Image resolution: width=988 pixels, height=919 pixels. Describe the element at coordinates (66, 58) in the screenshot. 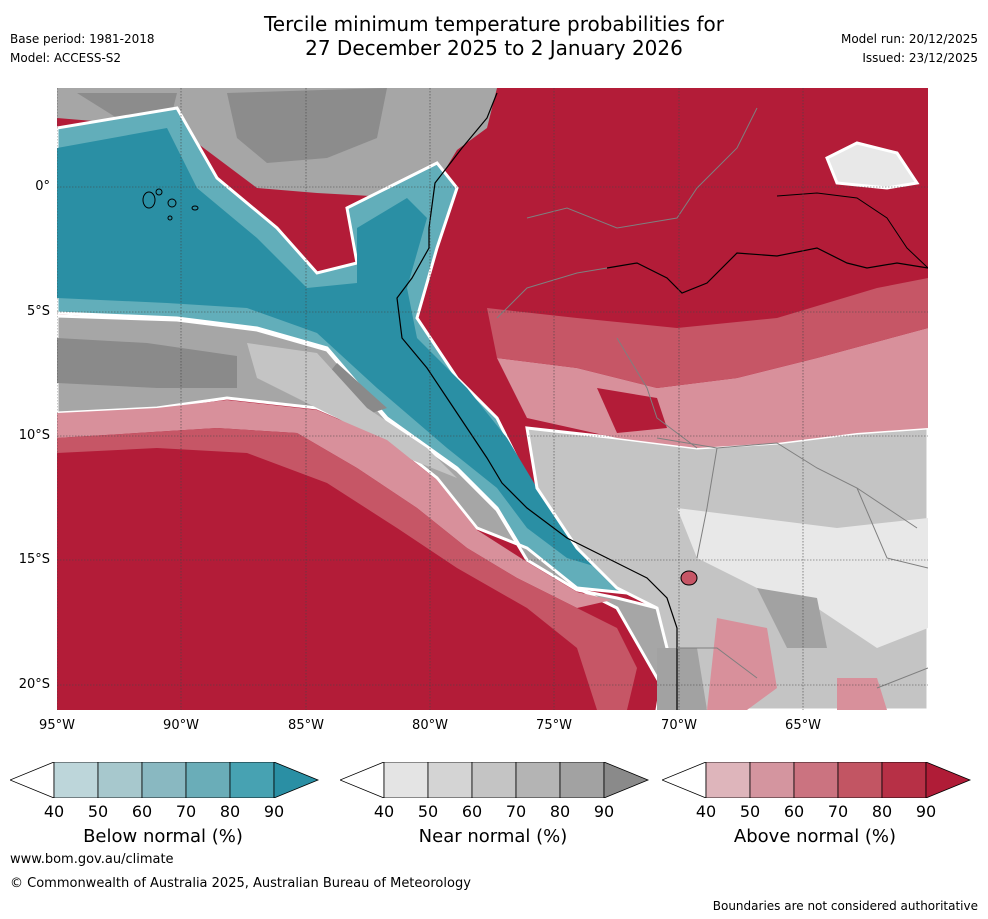

I see `model-name: Model: ACCESS-S2` at that location.